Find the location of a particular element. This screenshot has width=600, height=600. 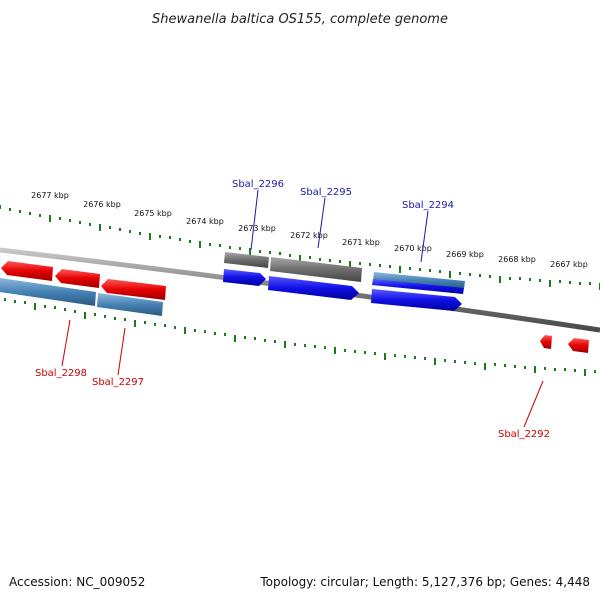

scale-label: 2668 kbp is located at coordinates (517, 259).